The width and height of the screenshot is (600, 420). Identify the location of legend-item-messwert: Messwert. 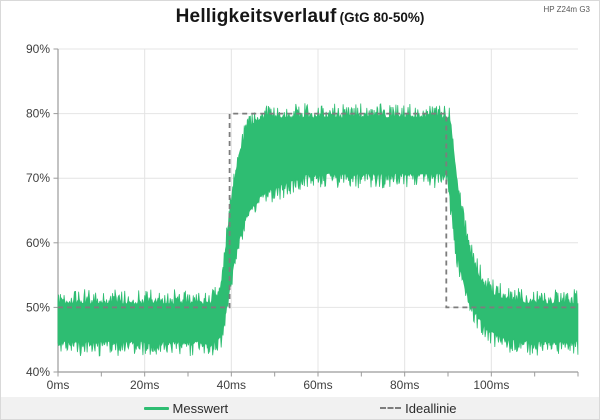
(186, 408).